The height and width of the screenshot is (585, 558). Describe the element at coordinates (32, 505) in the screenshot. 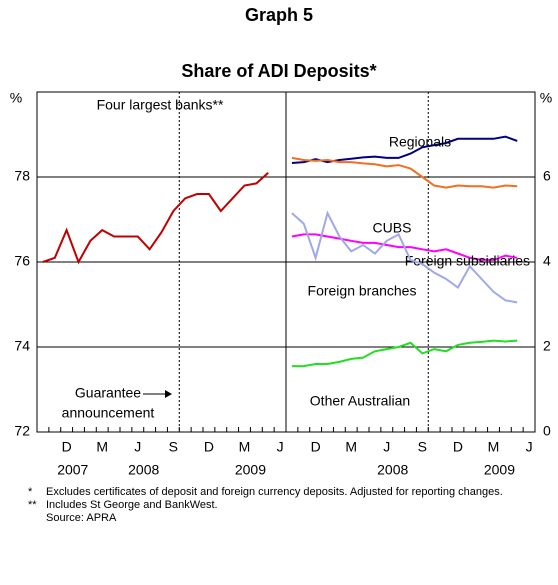

I see `footnote-marker: **` at that location.